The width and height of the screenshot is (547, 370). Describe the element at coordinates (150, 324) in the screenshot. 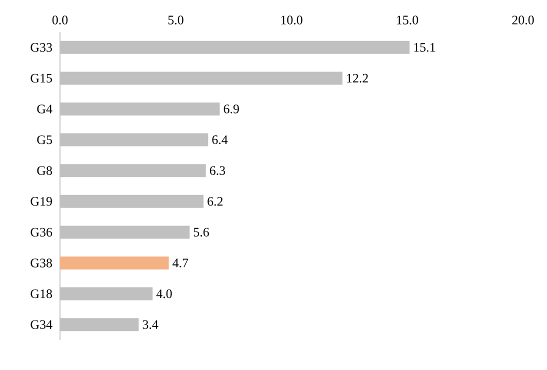

I see `data-label: 3.4` at that location.